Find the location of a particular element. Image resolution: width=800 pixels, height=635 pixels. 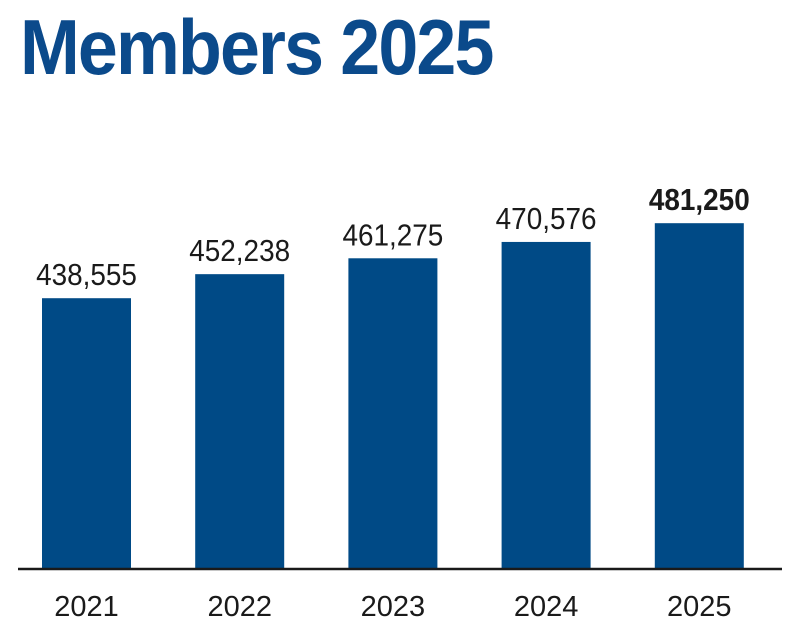

value-label-2024: 470,576 is located at coordinates (546, 219).